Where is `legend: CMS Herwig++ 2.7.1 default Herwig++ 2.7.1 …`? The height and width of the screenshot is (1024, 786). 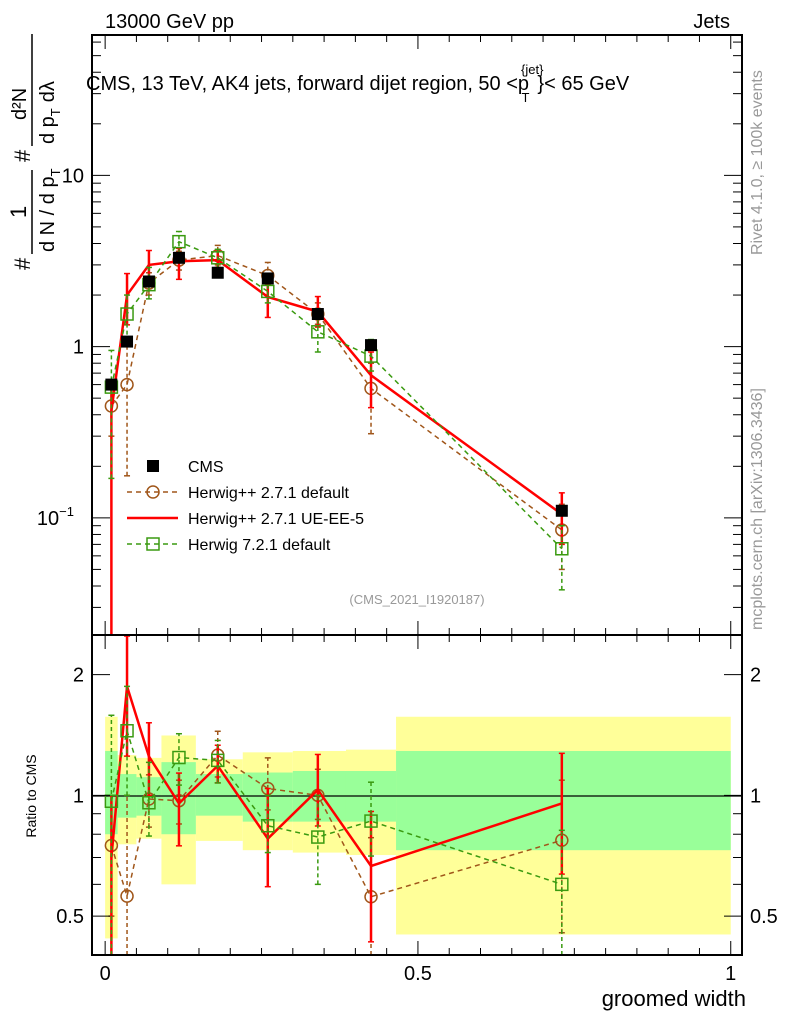 legend: CMS Herwig++ 2.7.1 default Herwig++ 2.7.1 … is located at coordinates (245, 506).